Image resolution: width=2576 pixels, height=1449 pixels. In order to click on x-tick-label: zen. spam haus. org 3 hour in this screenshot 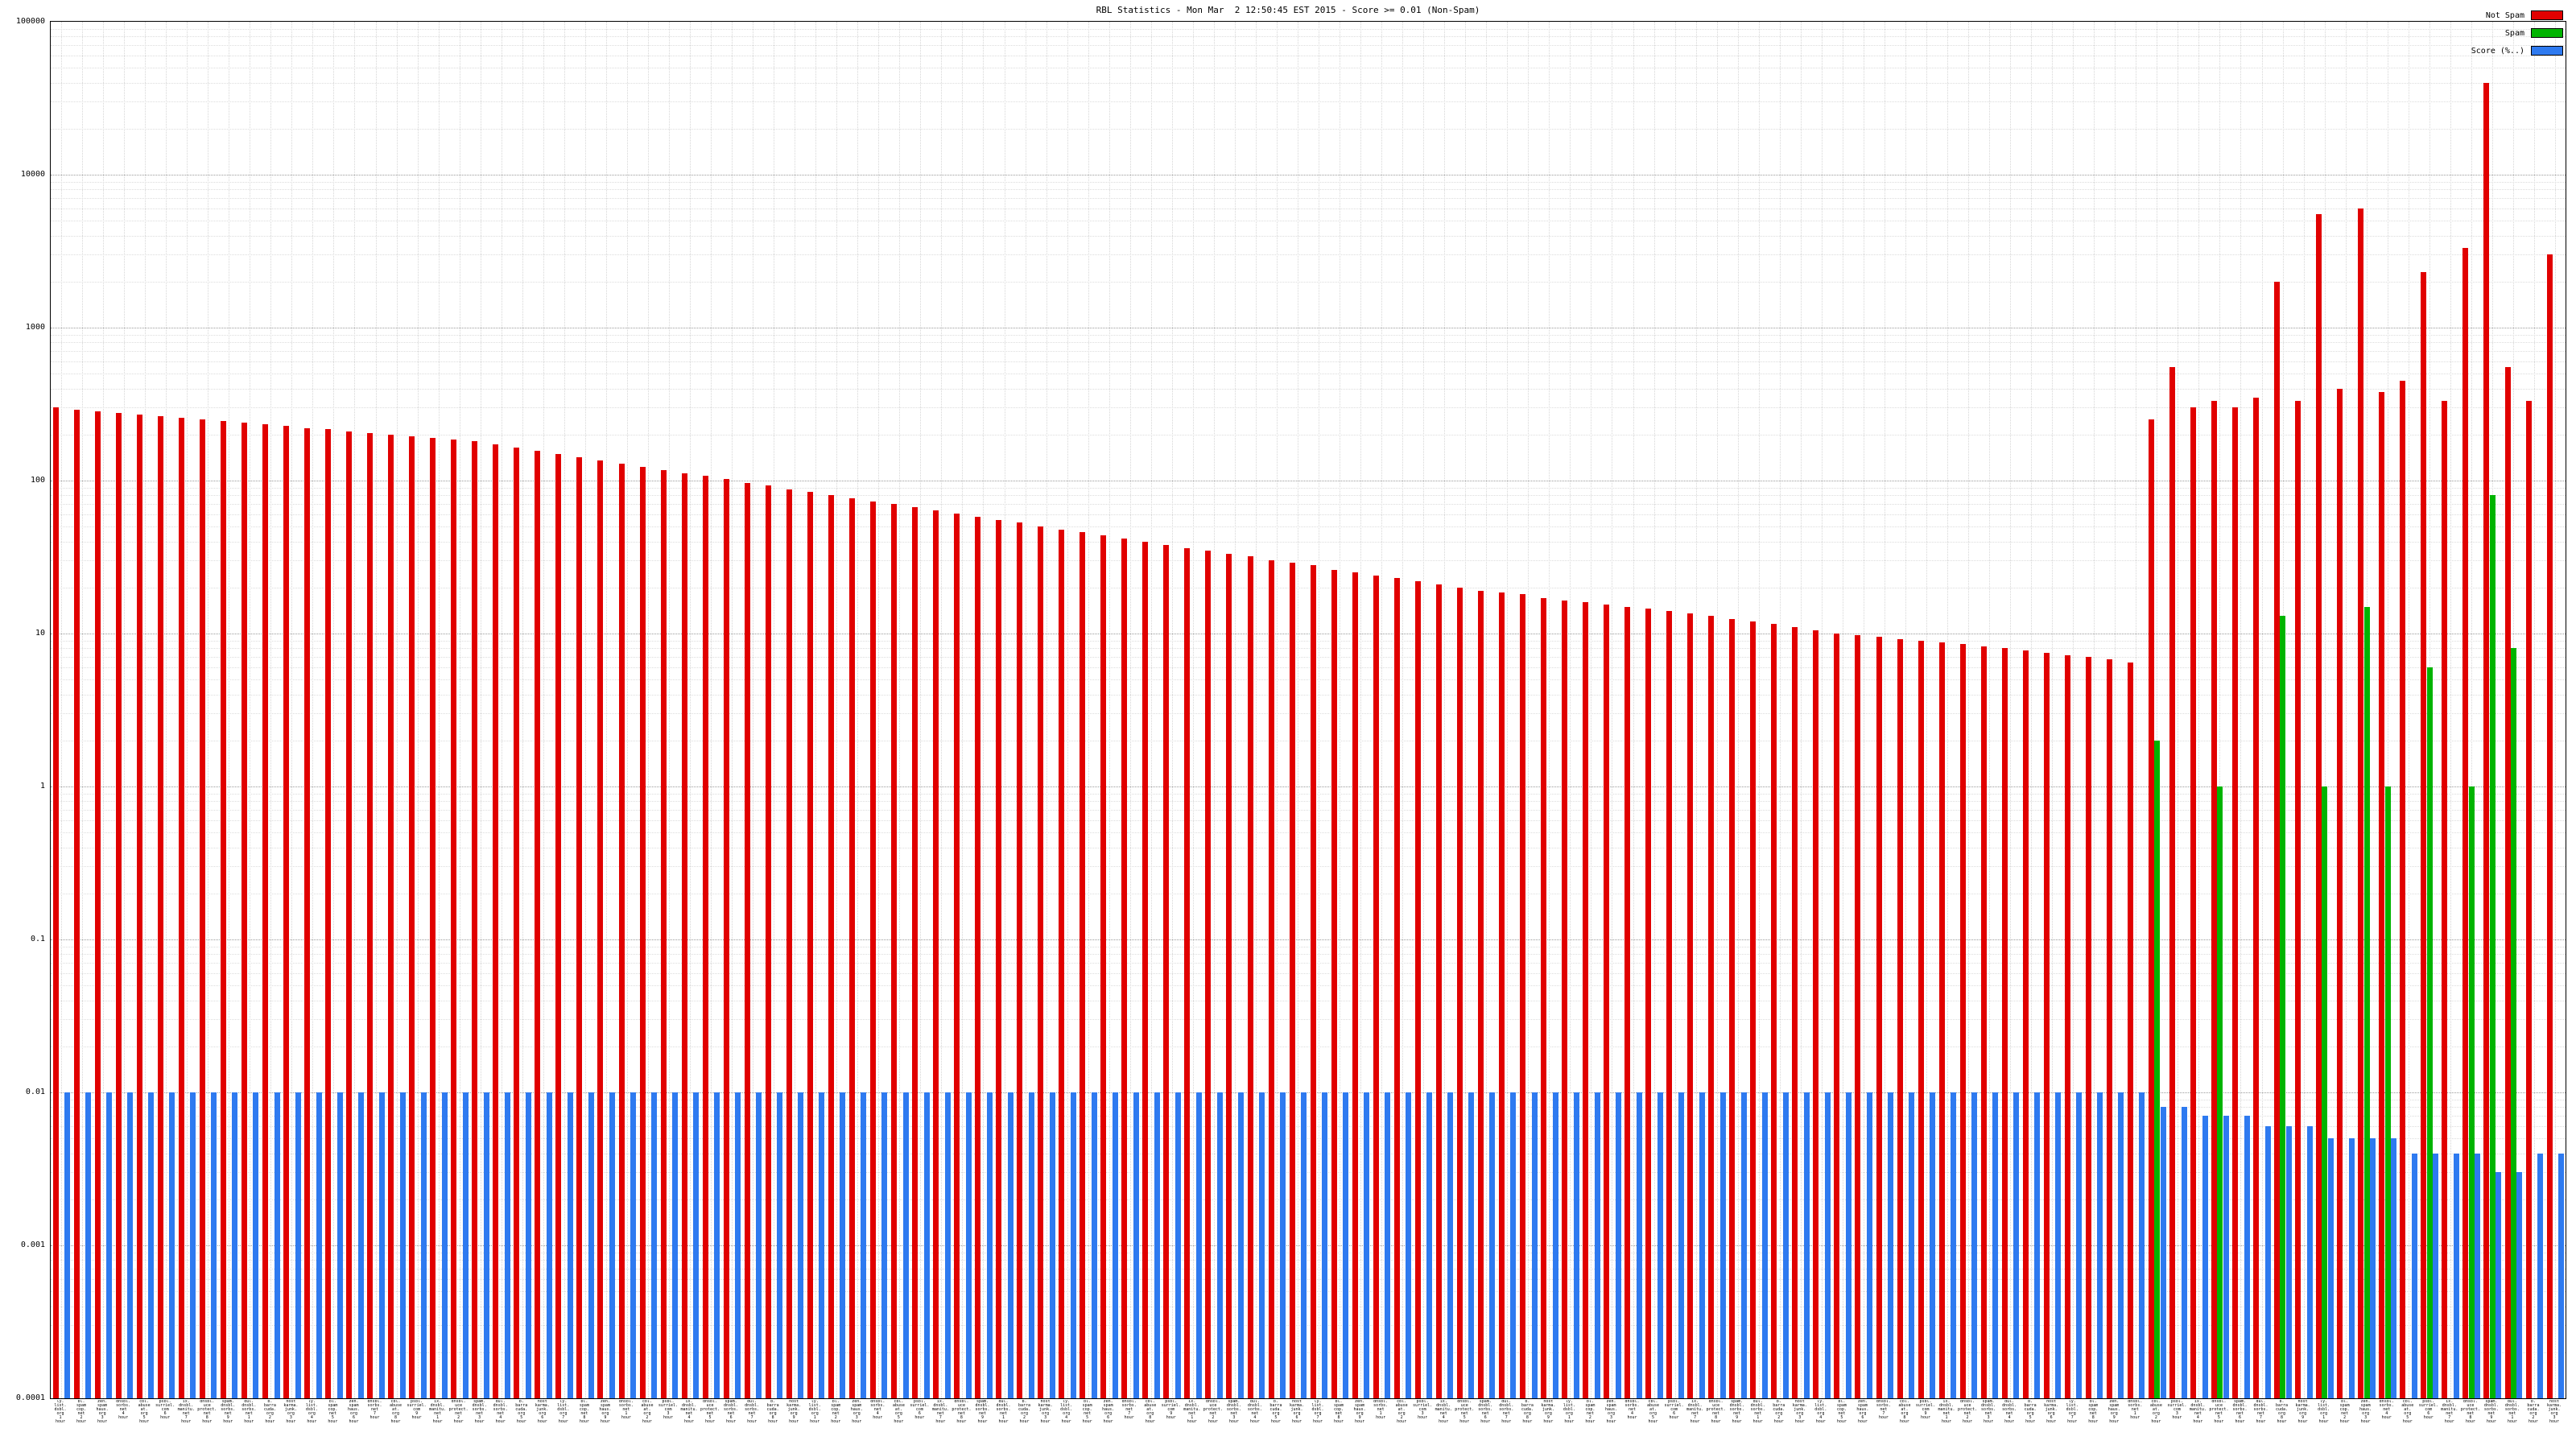, I will do `click(102, 1412)`.